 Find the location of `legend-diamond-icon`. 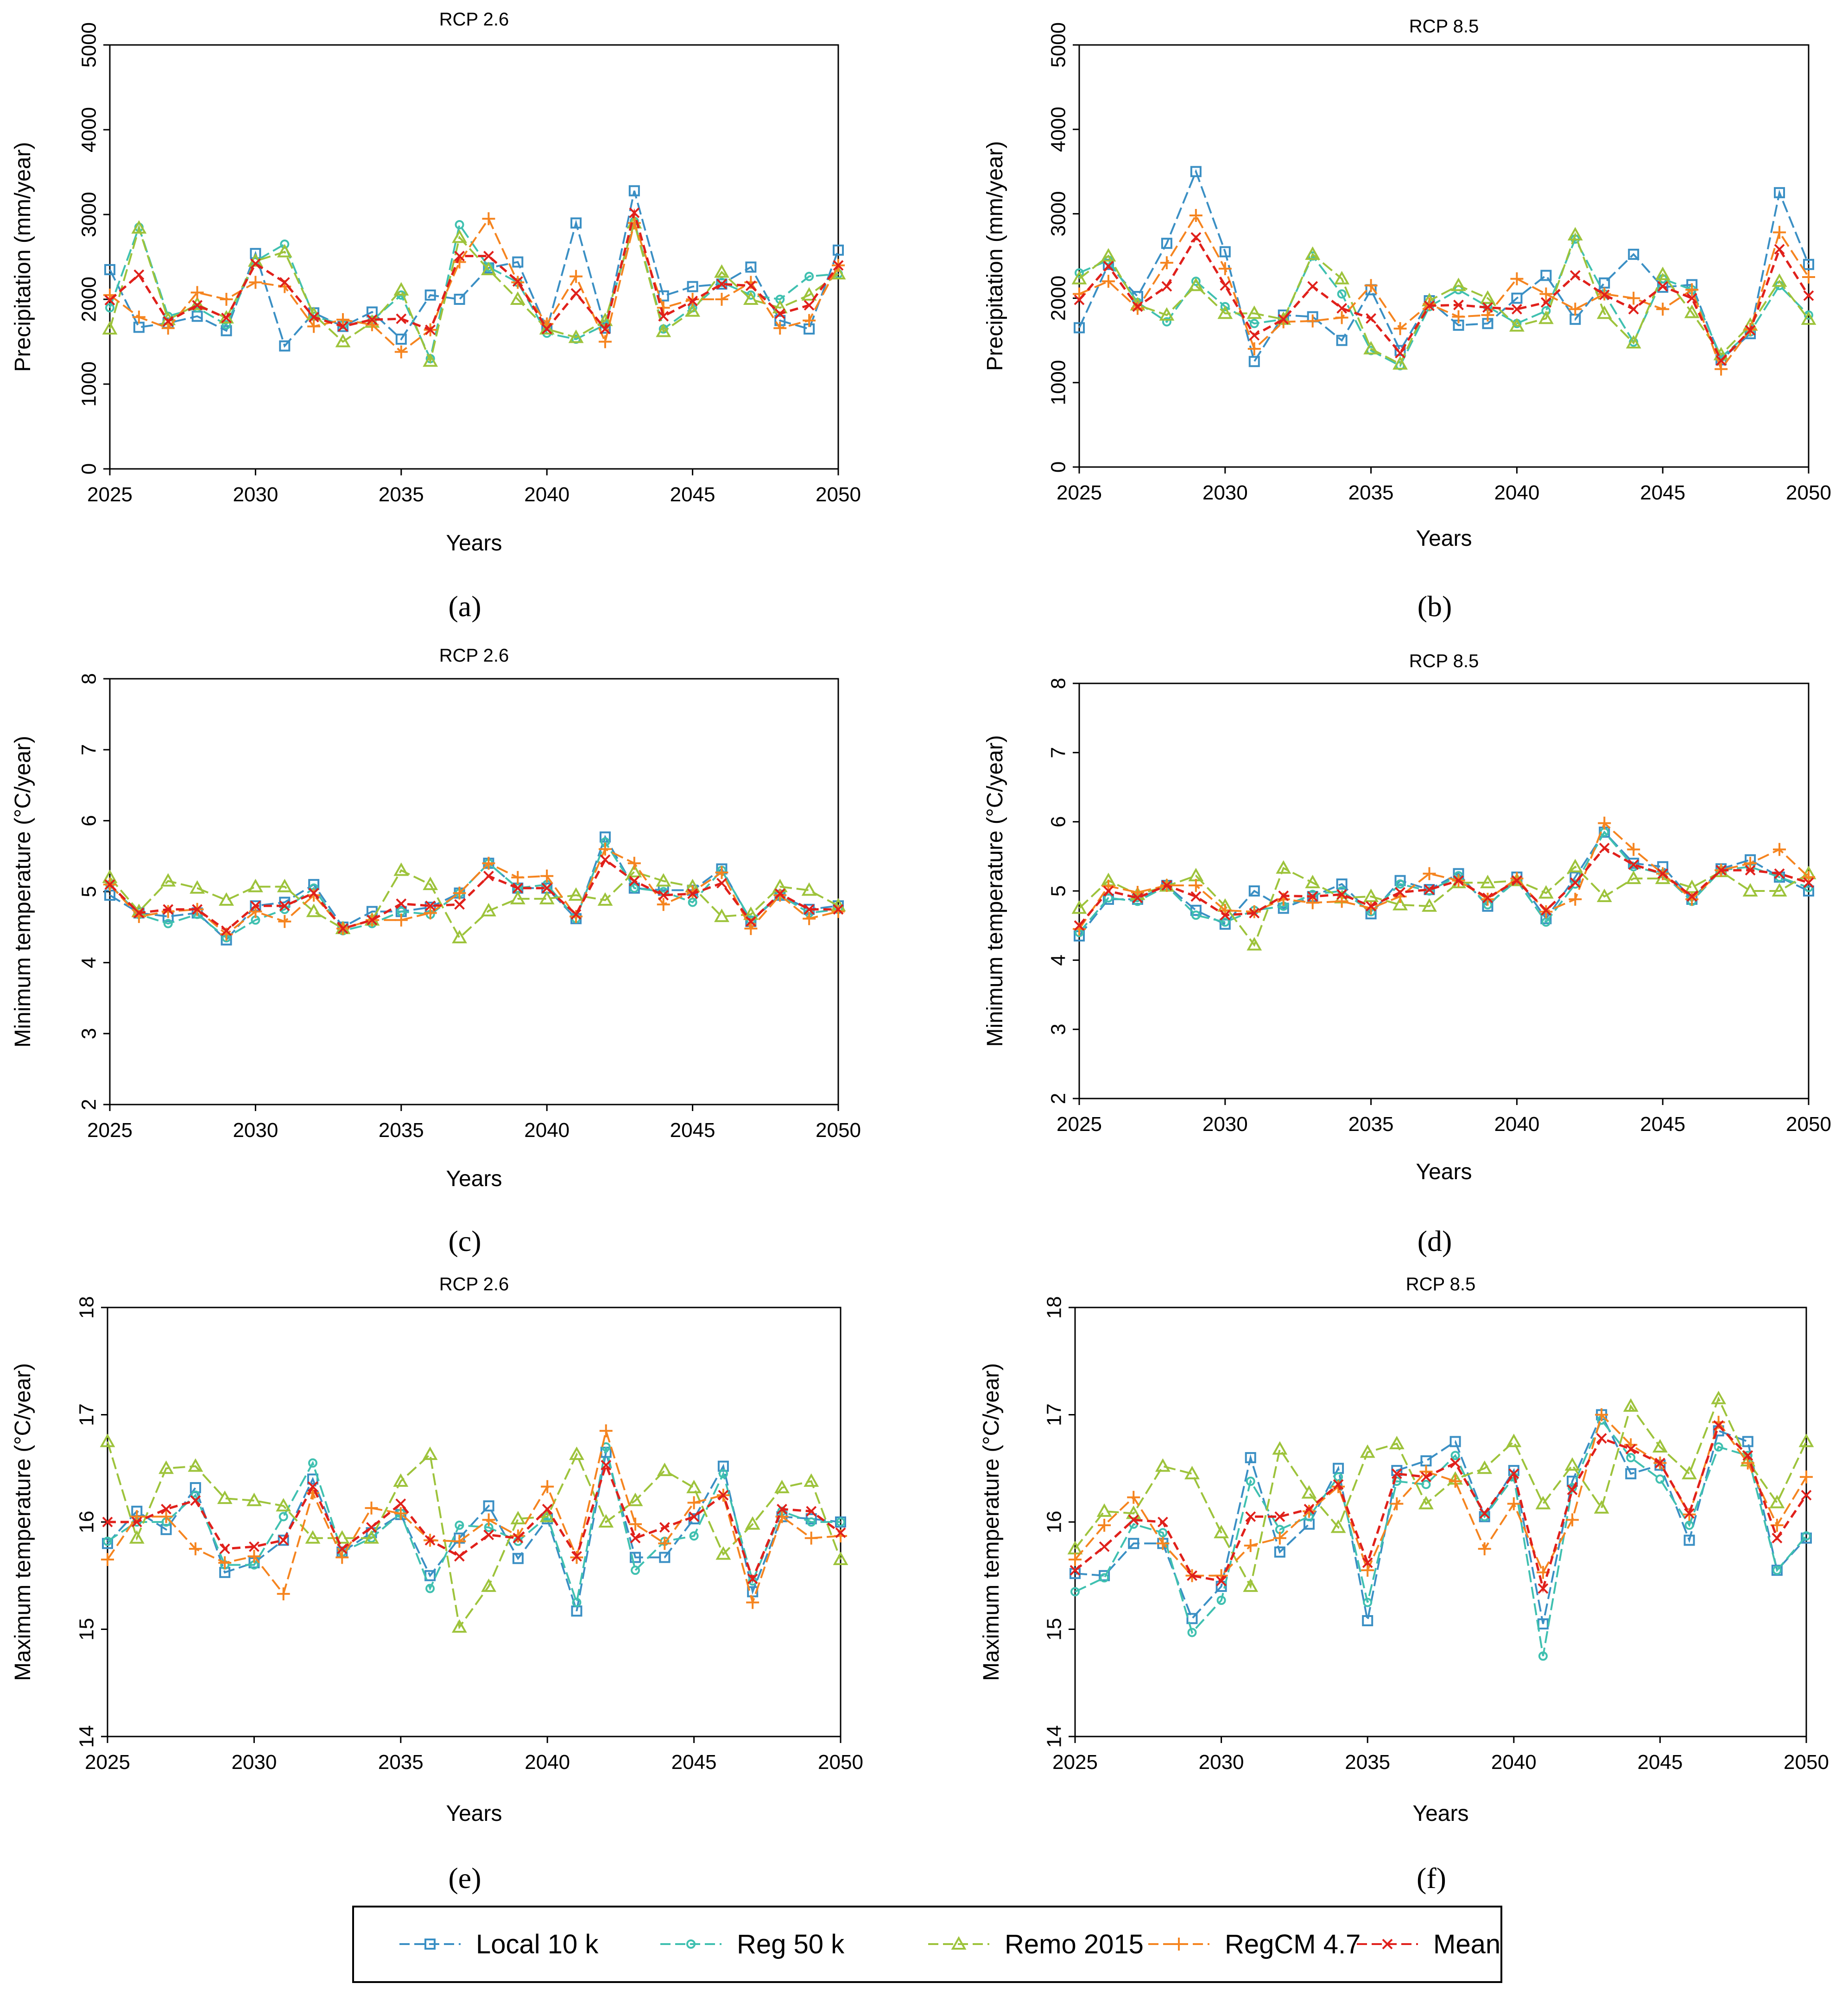

legend-diamond-icon is located at coordinates (691, 1944).